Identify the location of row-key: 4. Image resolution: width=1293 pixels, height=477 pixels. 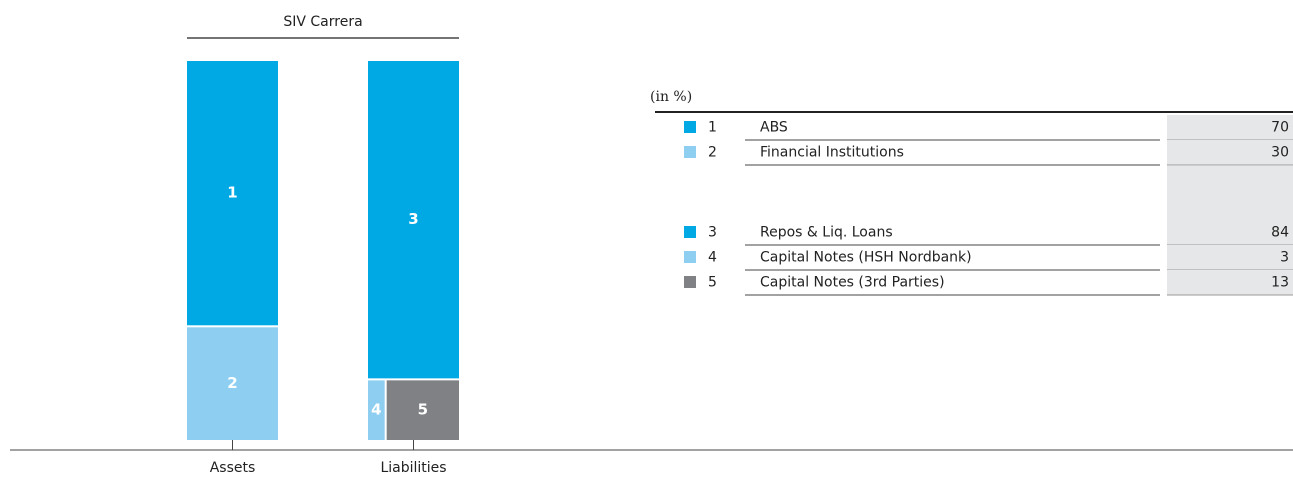
(712, 258).